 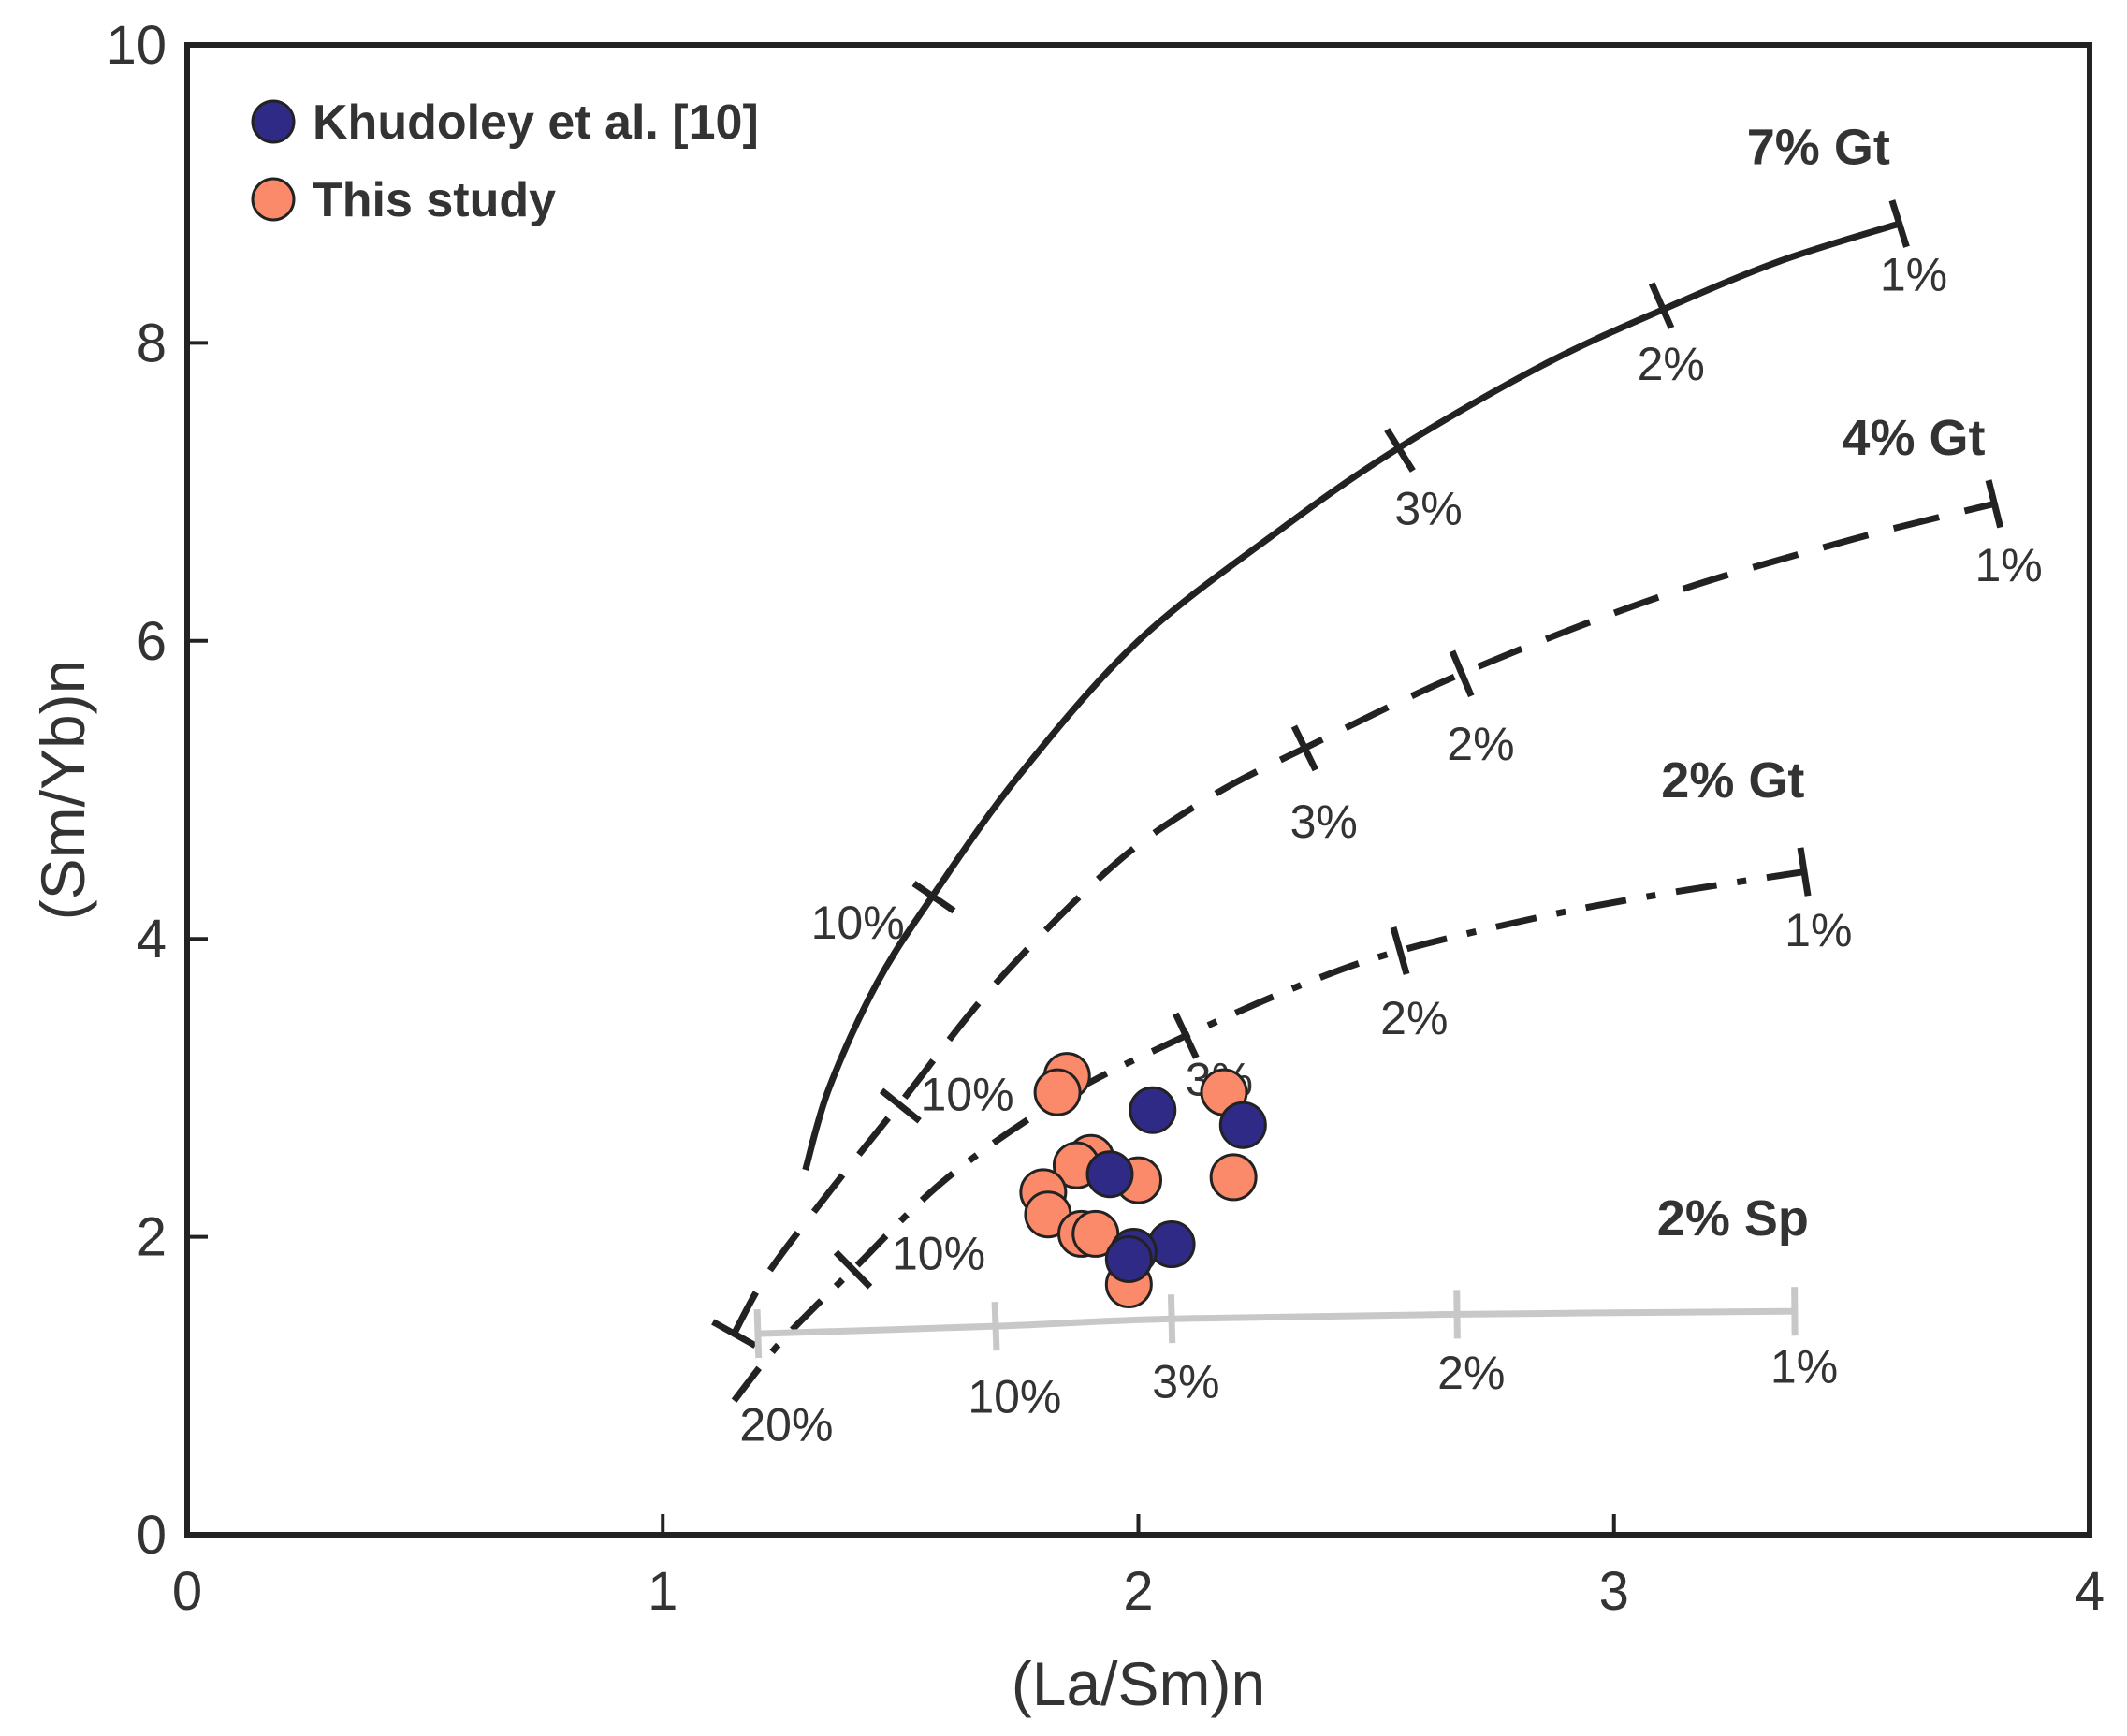 What do you see at coordinates (152, 939) in the screenshot?
I see `y-tick-label: 4` at bounding box center [152, 939].